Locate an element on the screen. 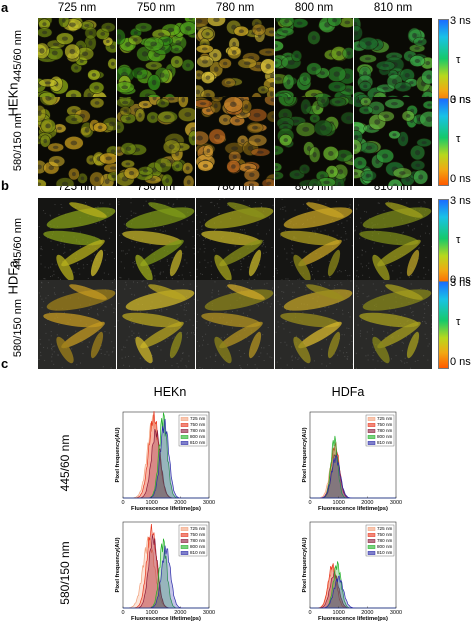 The height and width of the screenshot is (631, 474). panel-a-wavelength-label: 750 nm is located at coordinates (156, 8).